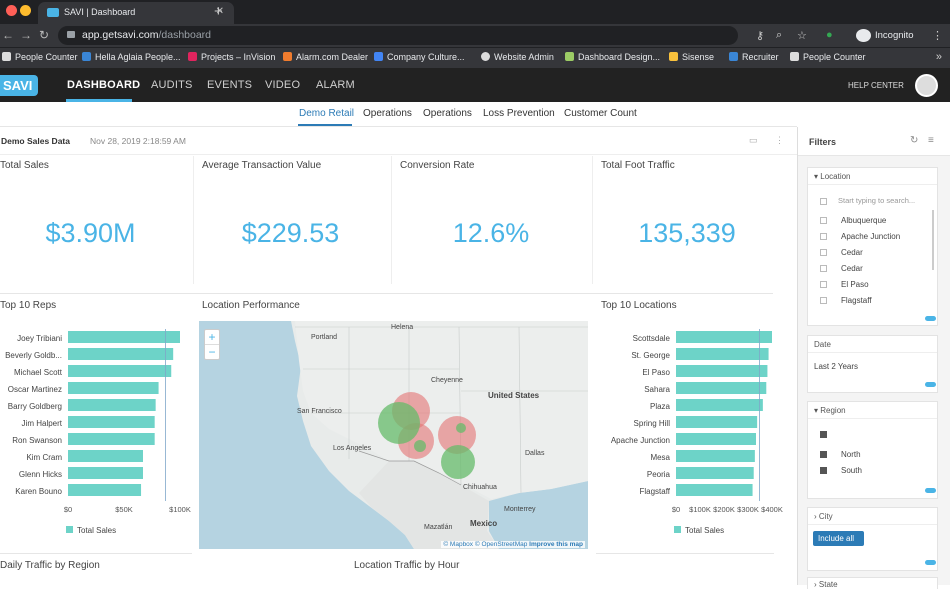 The image size is (950, 589). Describe the element at coordinates (520, 509) in the screenshot. I see `map-label: Monterrey` at that location.